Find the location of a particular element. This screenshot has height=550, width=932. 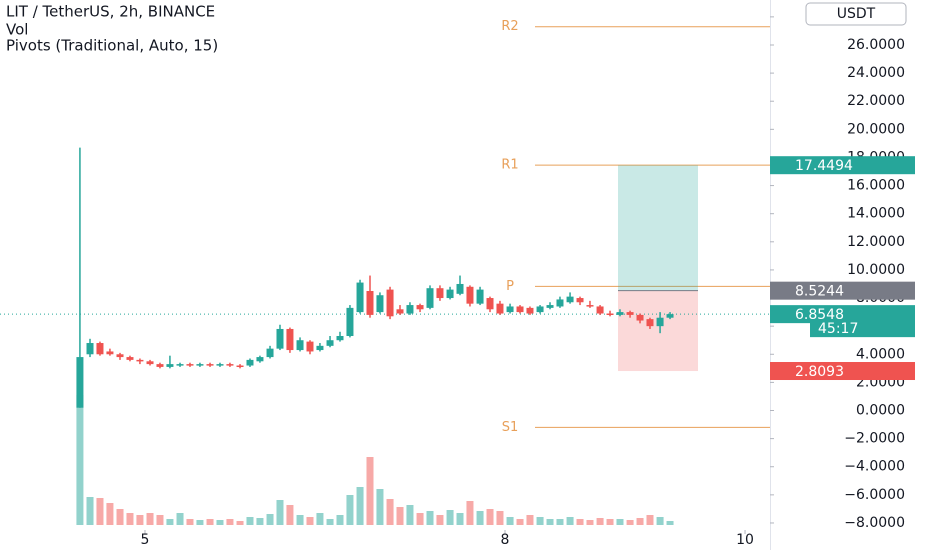

countdown-label: 45:17 is located at coordinates (838, 329).